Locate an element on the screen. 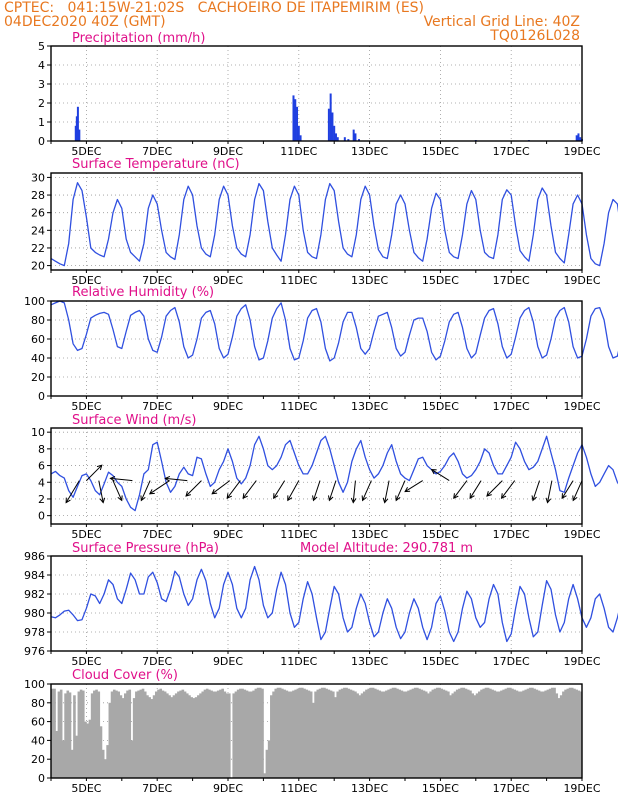  precip-bar is located at coordinates (348, 140).